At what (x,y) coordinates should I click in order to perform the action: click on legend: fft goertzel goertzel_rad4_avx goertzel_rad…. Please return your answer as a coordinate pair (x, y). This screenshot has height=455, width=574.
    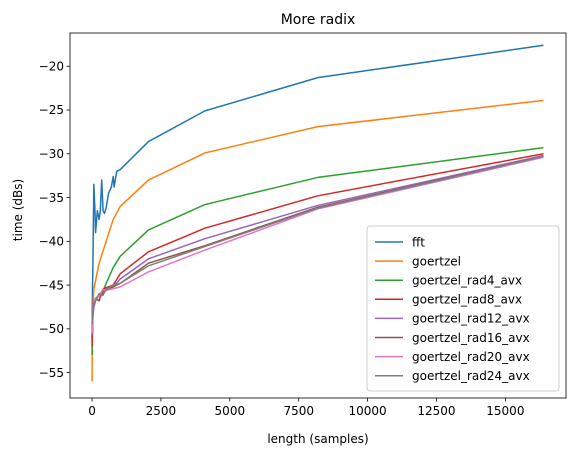
    Looking at the image, I should click on (463, 308).